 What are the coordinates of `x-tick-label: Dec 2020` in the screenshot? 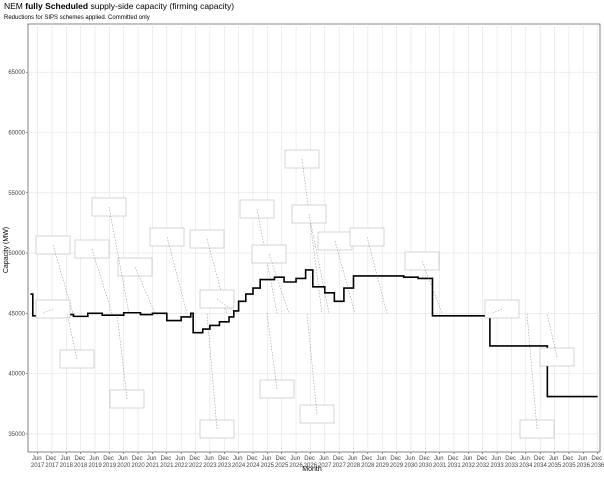 It's located at (138, 462).